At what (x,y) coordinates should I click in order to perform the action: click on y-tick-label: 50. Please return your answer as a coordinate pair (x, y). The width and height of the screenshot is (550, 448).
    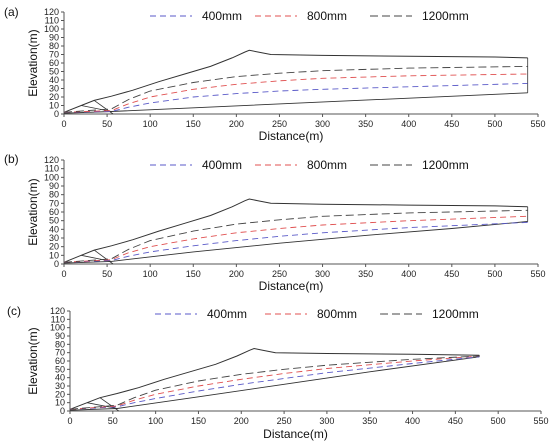
    Looking at the image, I should click on (54, 72).